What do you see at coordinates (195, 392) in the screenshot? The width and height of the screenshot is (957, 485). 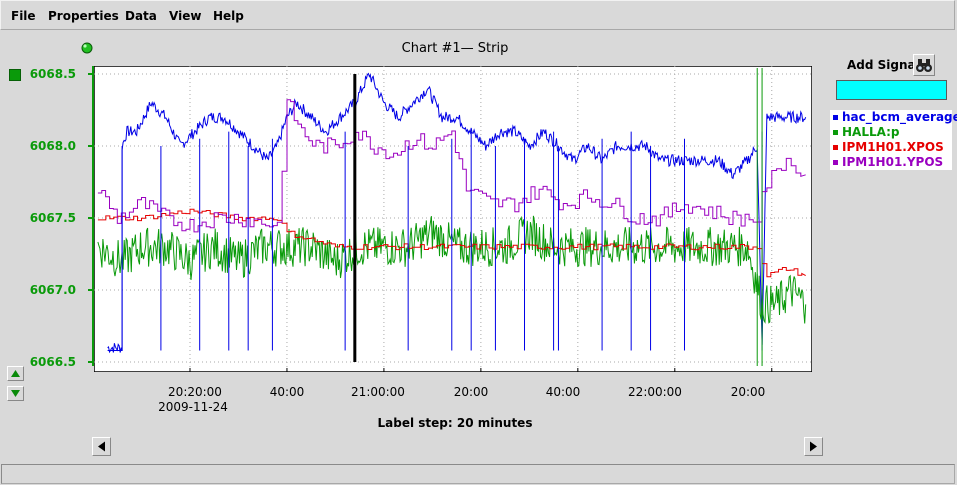 I see `x-tick-label: 20:20:00` at bounding box center [195, 392].